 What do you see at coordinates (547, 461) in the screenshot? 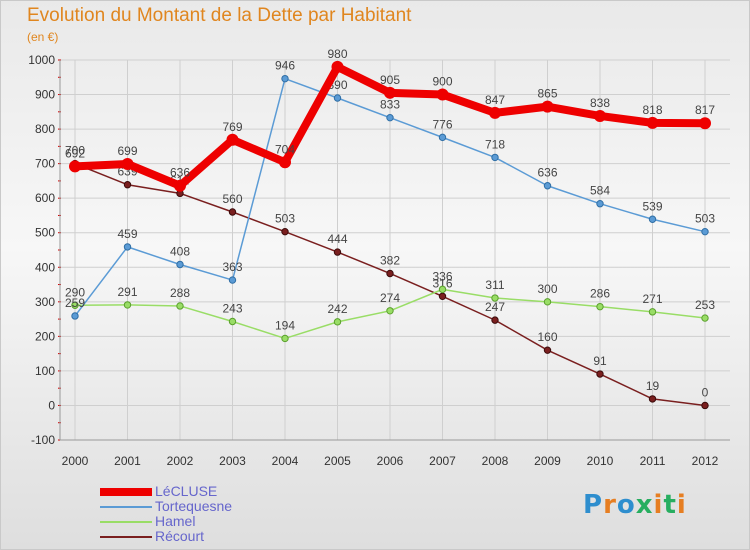
I see `x-tick-label: 2009` at bounding box center [547, 461].